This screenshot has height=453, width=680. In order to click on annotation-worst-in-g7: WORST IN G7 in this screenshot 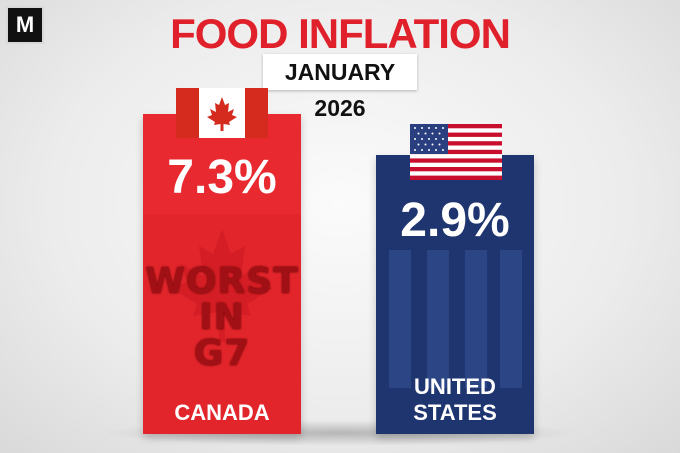, I will do `click(222, 317)`.